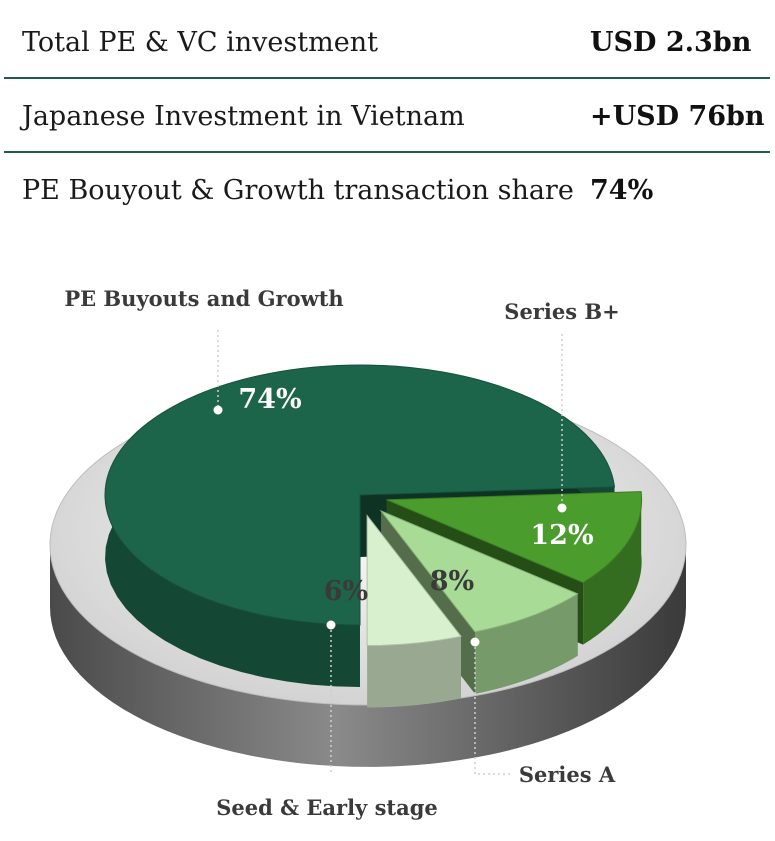  What do you see at coordinates (677, 116) in the screenshot?
I see `stat-value: +USD 76bn` at bounding box center [677, 116].